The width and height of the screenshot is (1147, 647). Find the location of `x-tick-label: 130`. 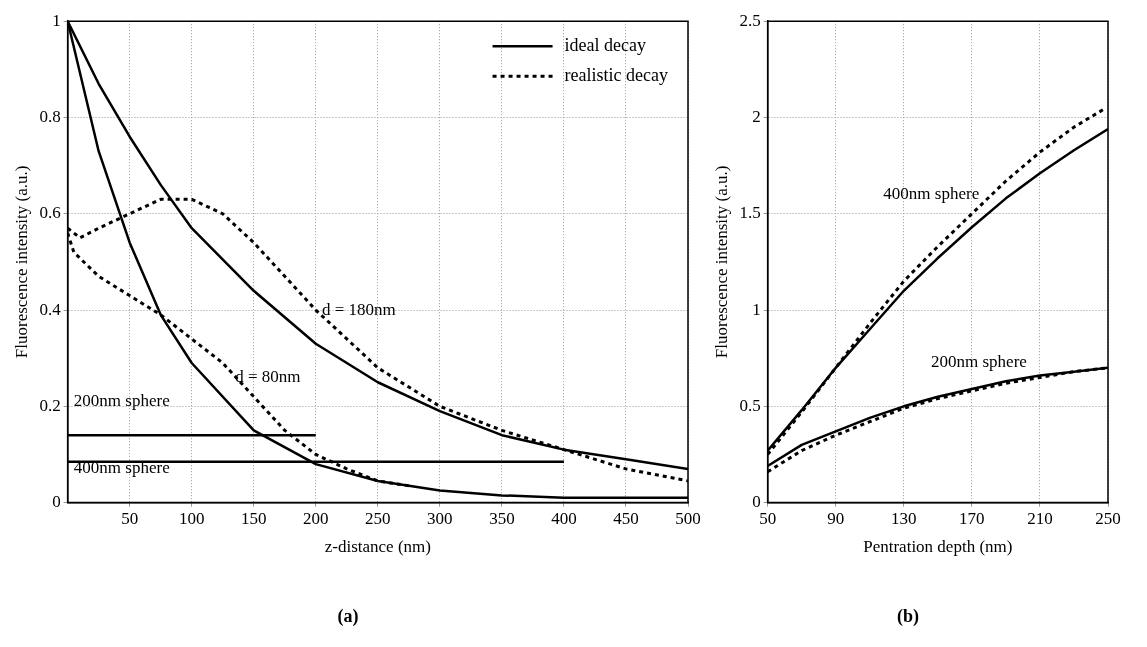

x-tick-label: 130 is located at coordinates (904, 519).